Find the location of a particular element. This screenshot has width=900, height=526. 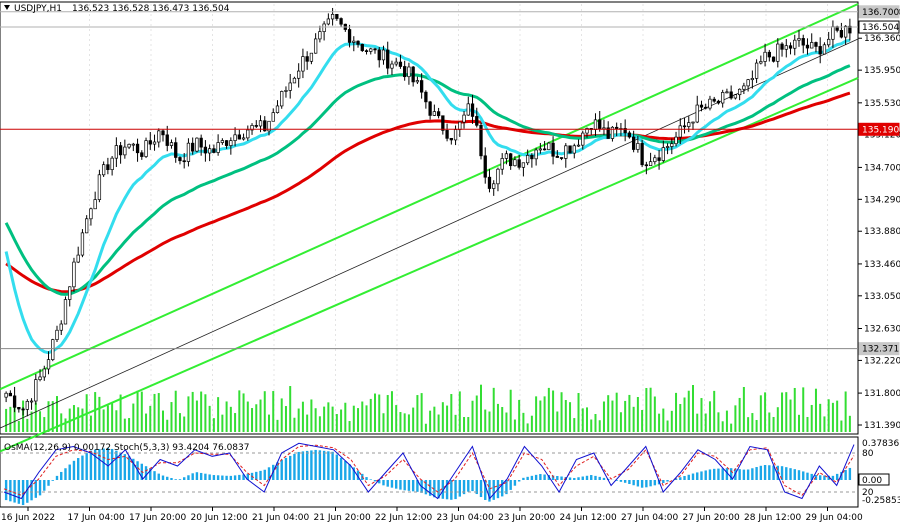

dropdown-triangle-icon is located at coordinates (7, 7).